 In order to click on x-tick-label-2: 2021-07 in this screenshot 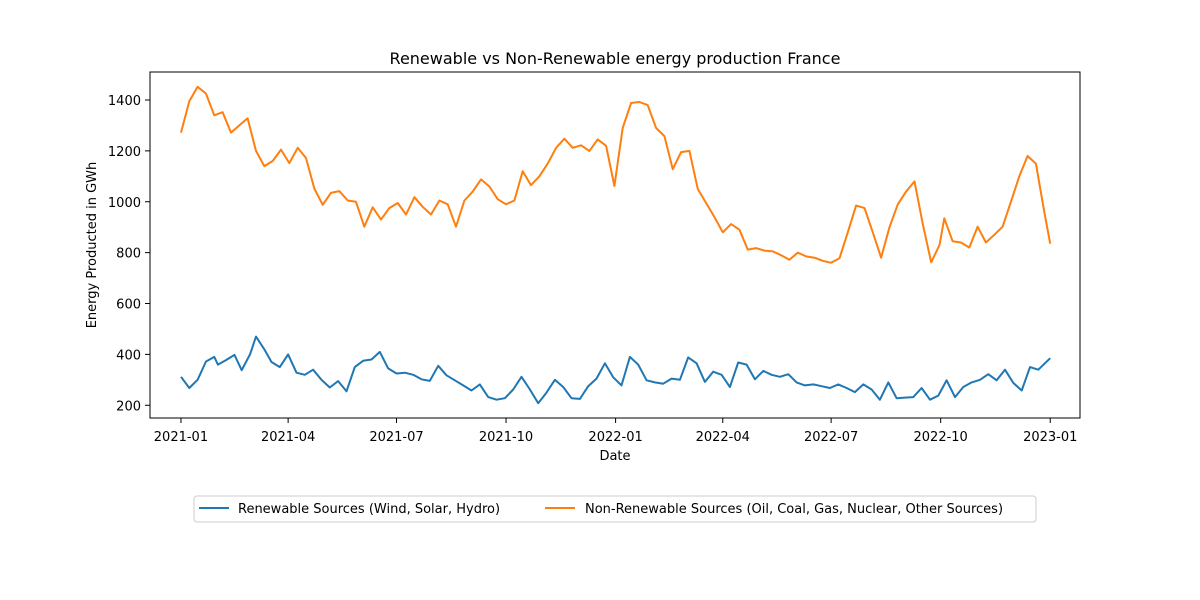, I will do `click(396, 437)`.